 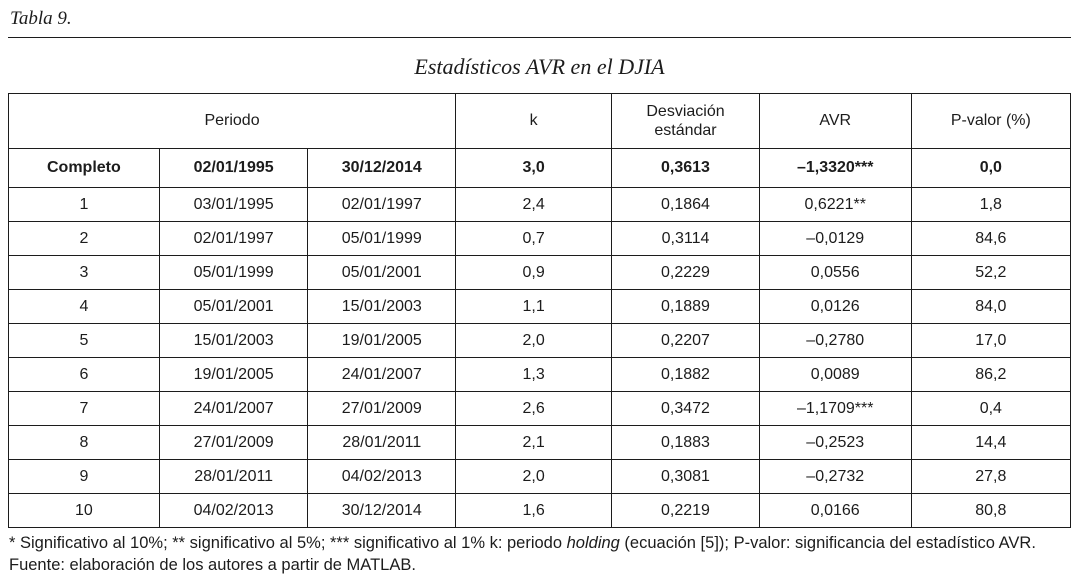 What do you see at coordinates (84, 238) in the screenshot?
I see `cell-periodo-label: 2` at bounding box center [84, 238].